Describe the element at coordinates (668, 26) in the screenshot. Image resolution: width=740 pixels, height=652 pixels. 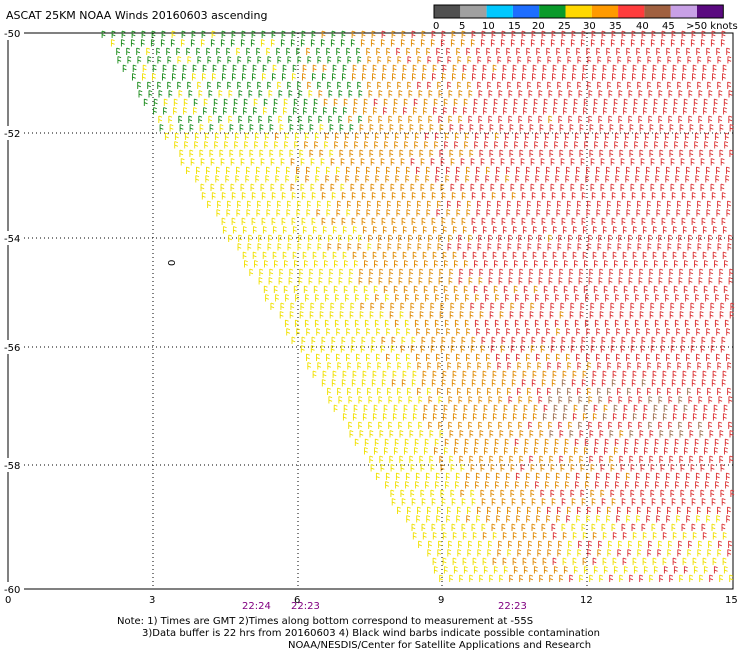
I see `legend-label: 45` at that location.